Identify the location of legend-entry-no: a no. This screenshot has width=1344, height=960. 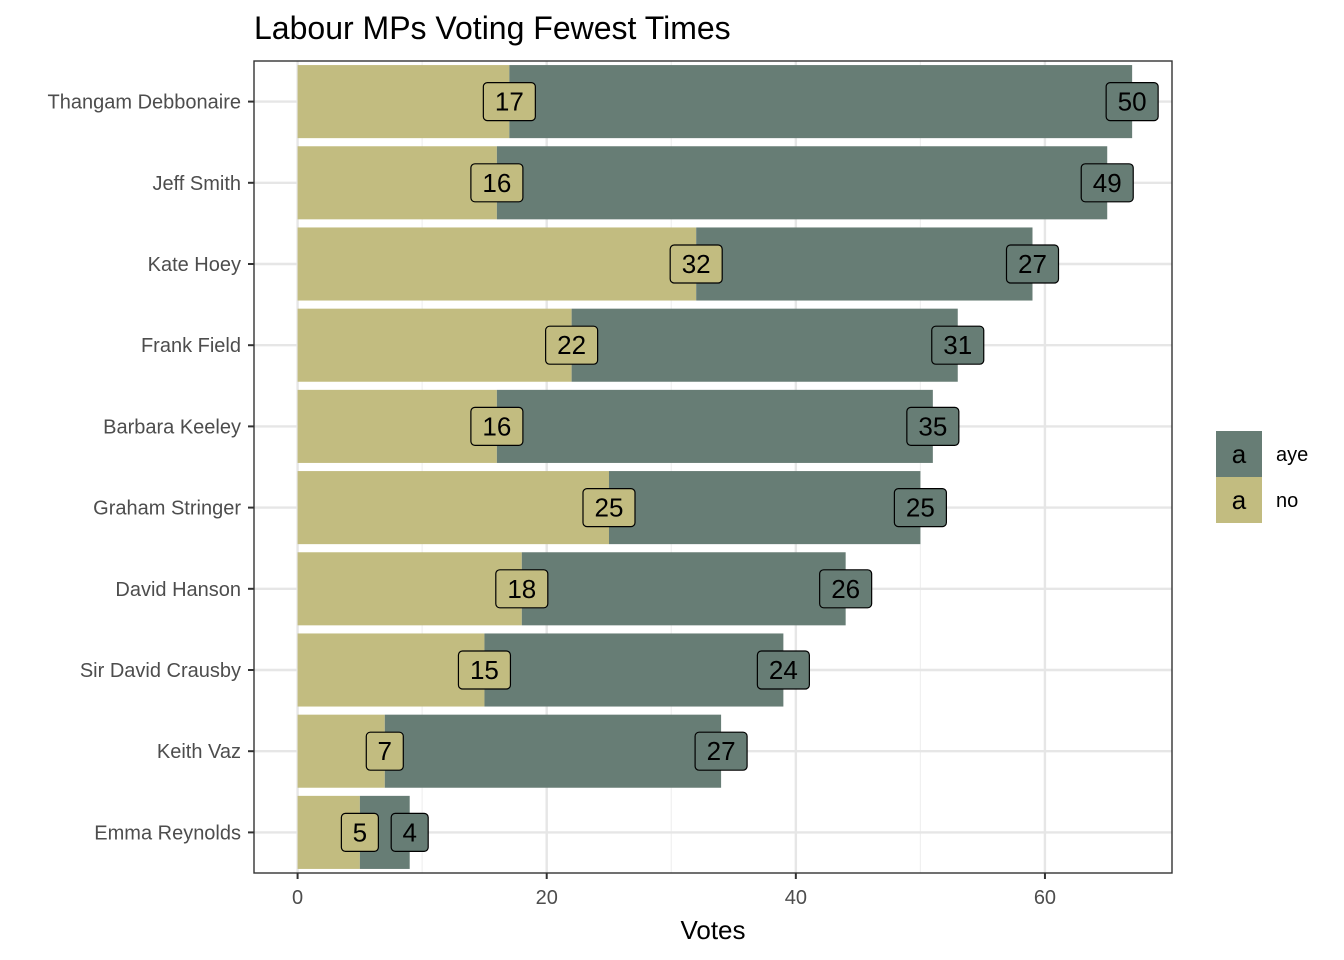
(1257, 500).